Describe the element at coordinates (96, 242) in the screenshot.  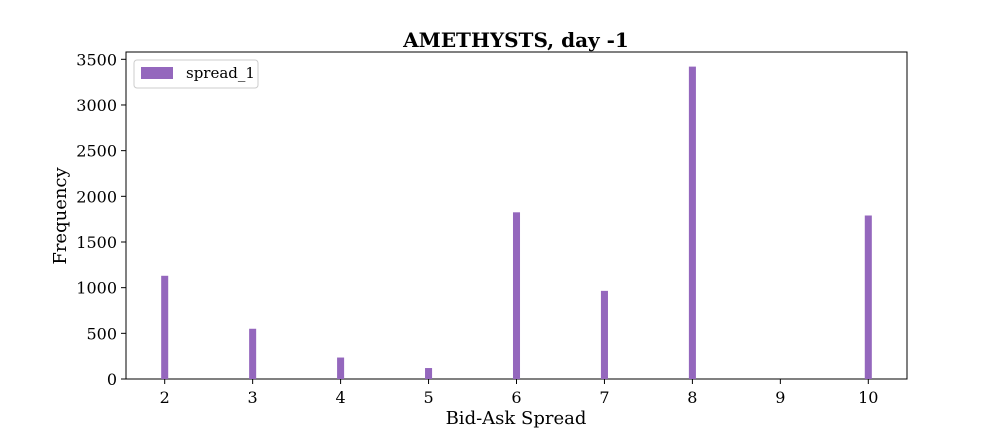
I see `y-tick-label: 1500` at that location.